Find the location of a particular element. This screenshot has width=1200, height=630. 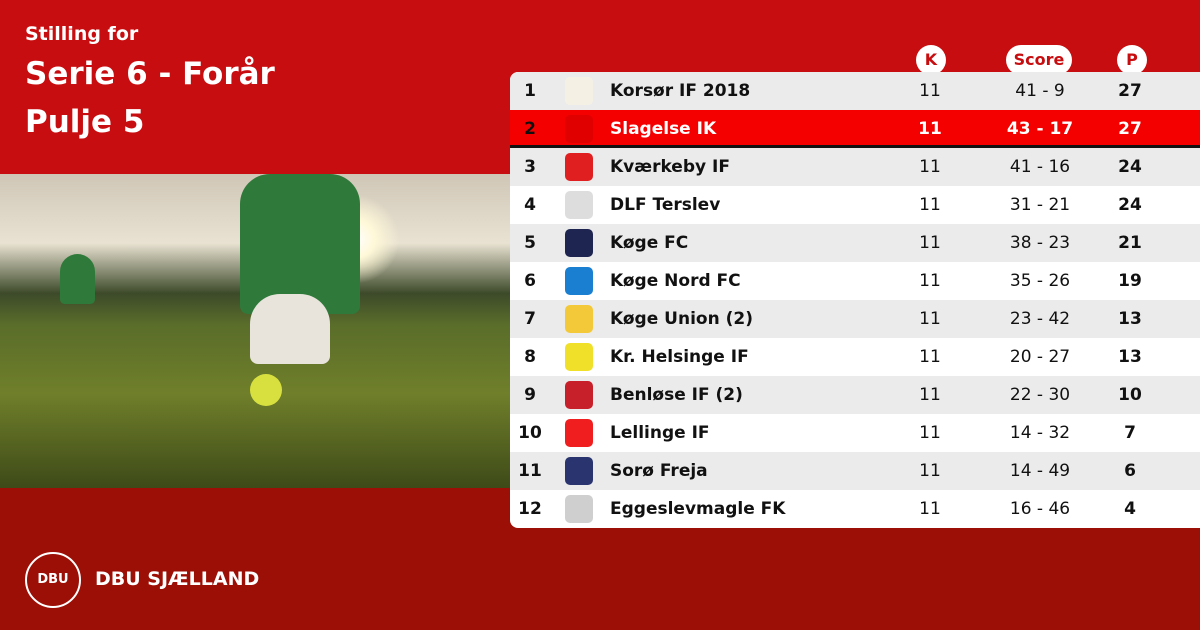

goal-score: 35 - 26 is located at coordinates (1040, 281).